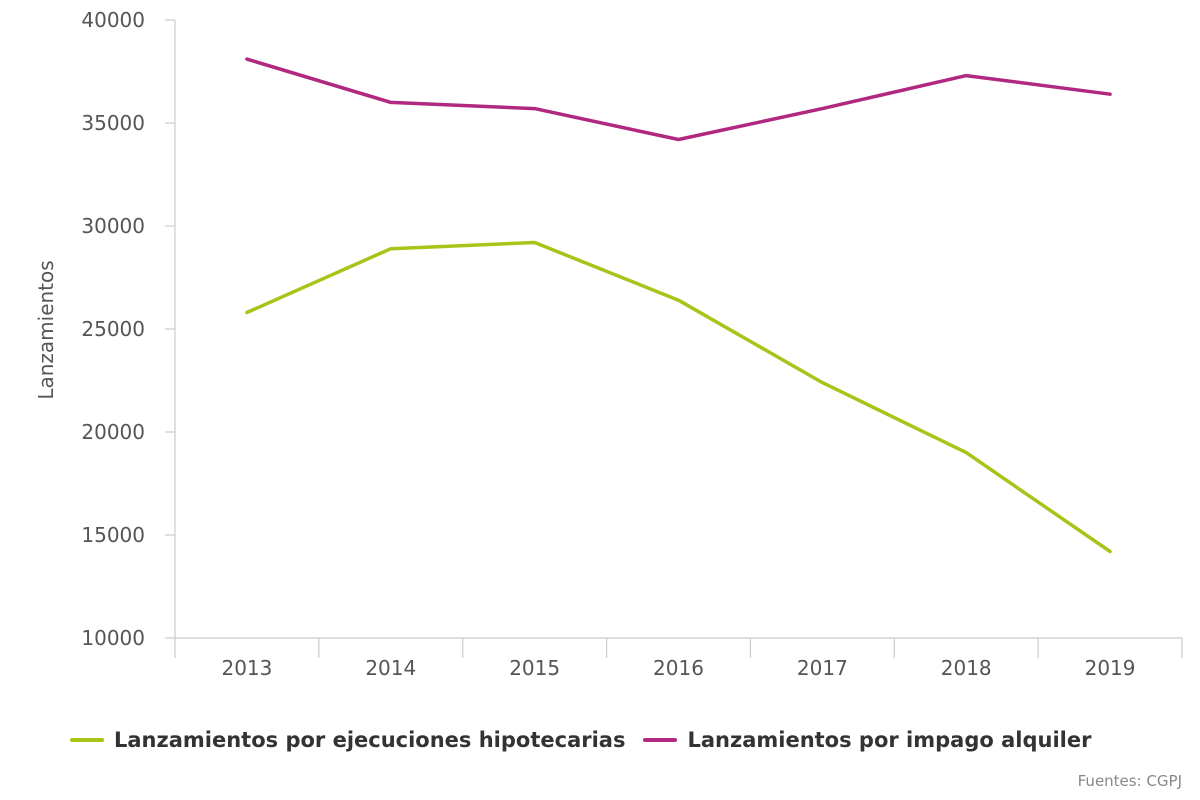 The image size is (1200, 800). I want to click on y-tick-label: 40000, so click(113, 20).